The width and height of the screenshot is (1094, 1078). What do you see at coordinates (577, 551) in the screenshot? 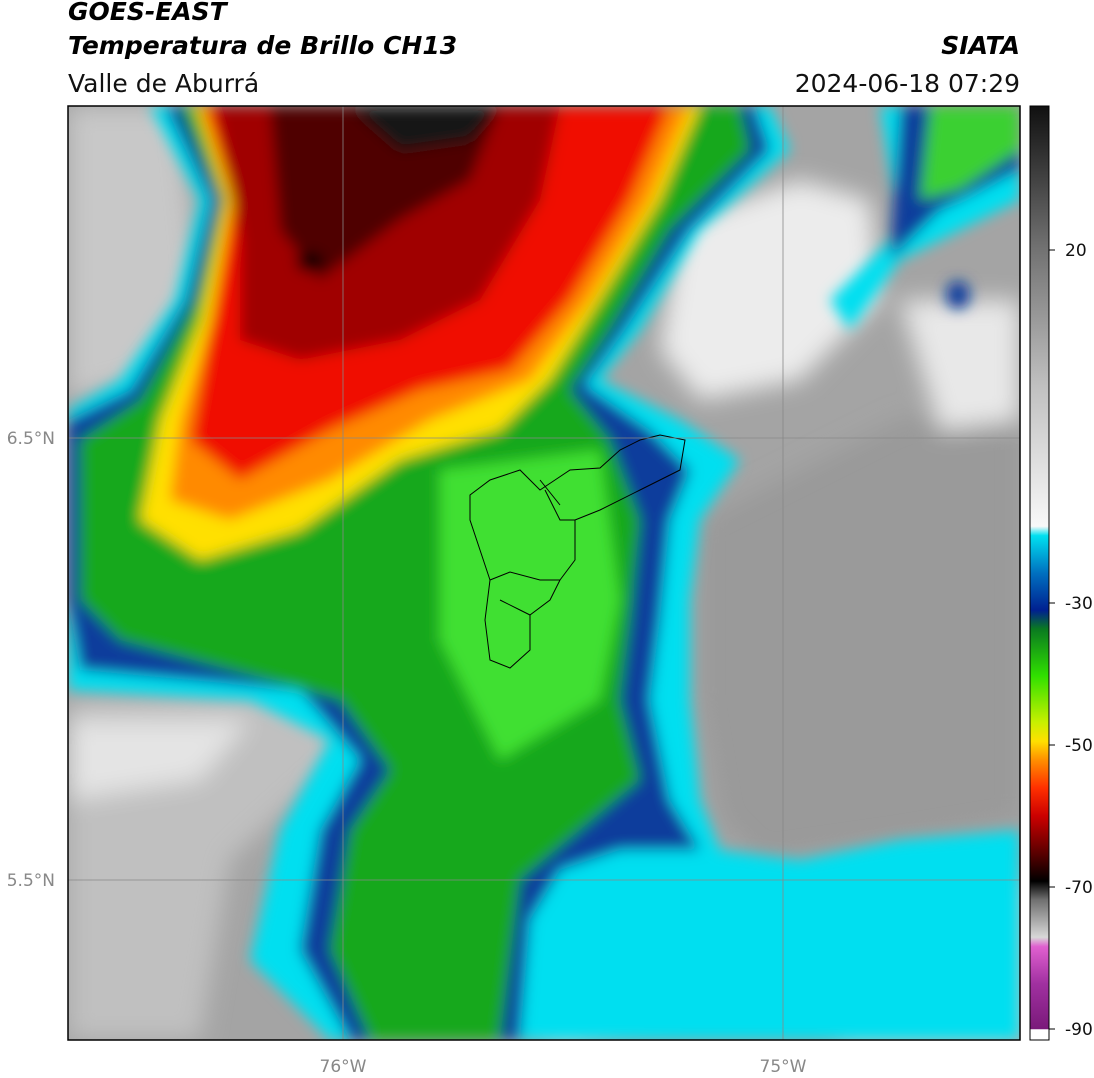
I see `municipality-outlines` at bounding box center [577, 551].